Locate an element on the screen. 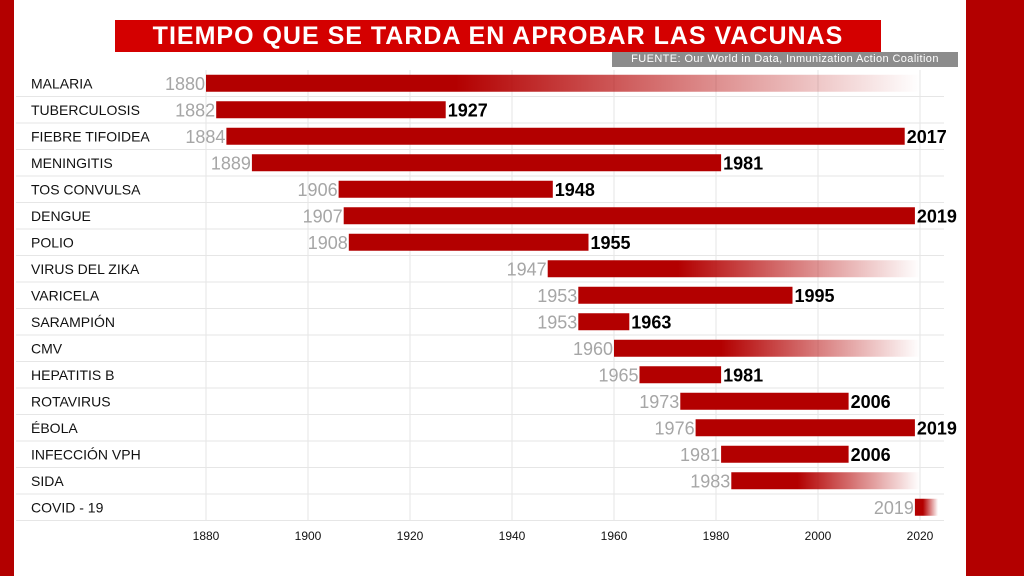 Image resolution: width=1024 pixels, height=576 pixels. start-year-label: 1889 is located at coordinates (231, 163).